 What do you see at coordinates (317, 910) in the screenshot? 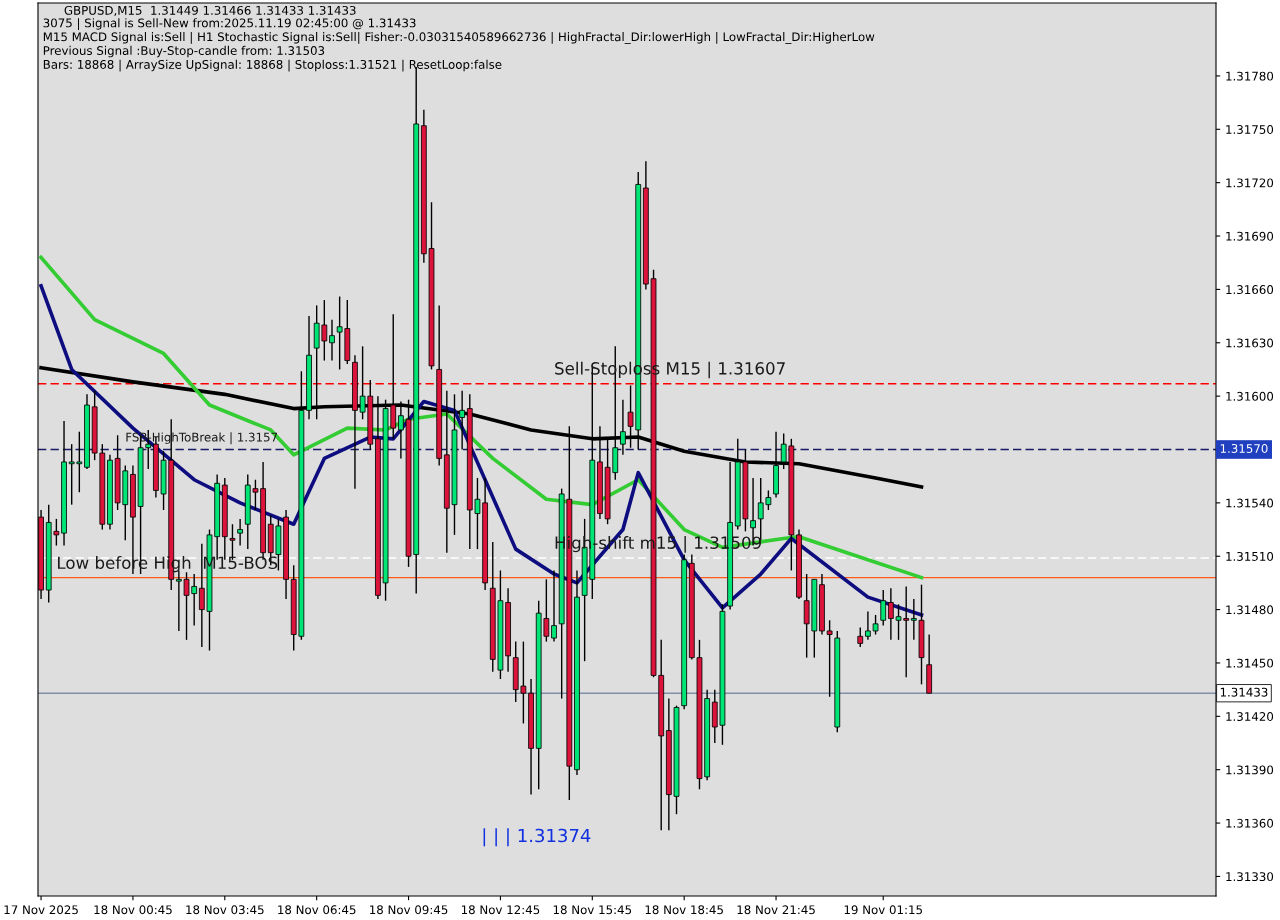
I see `x-tick-label: 18 Nov 06:45` at bounding box center [317, 910].